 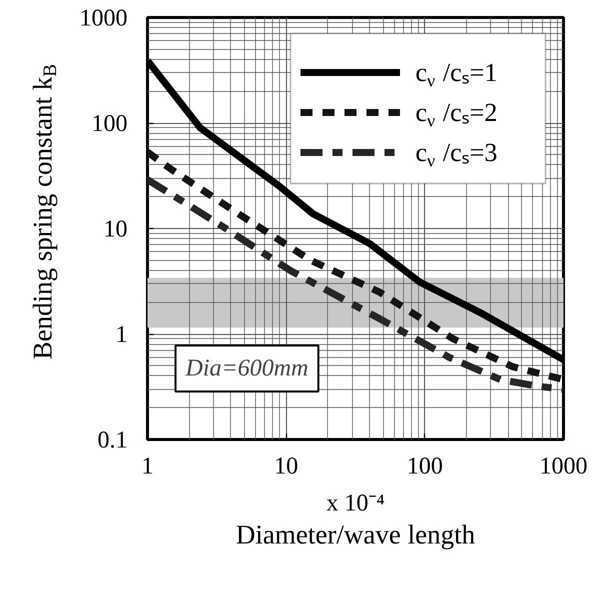 What do you see at coordinates (113, 441) in the screenshot?
I see `y-tick-label: 0.1` at bounding box center [113, 441].